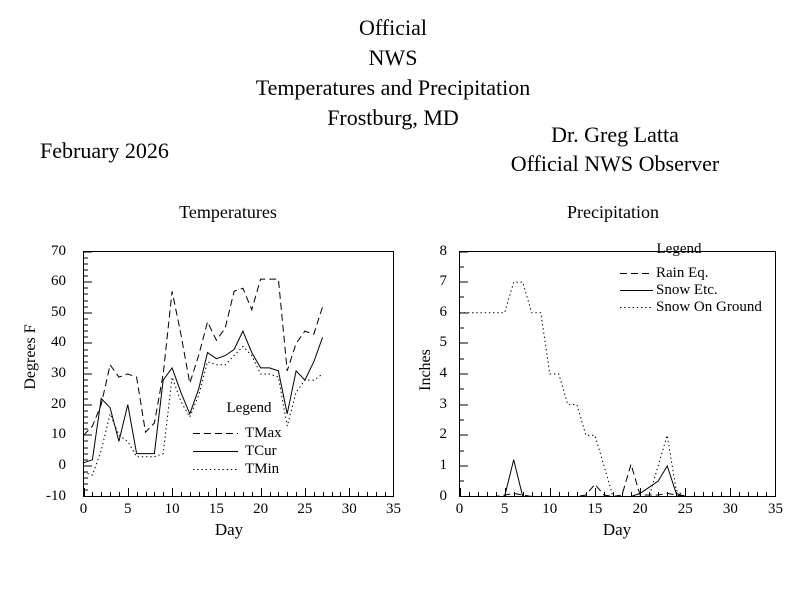 Image resolution: width=786 pixels, height=608 pixels. I want to click on y-tick-label: -10, so click(56, 495).